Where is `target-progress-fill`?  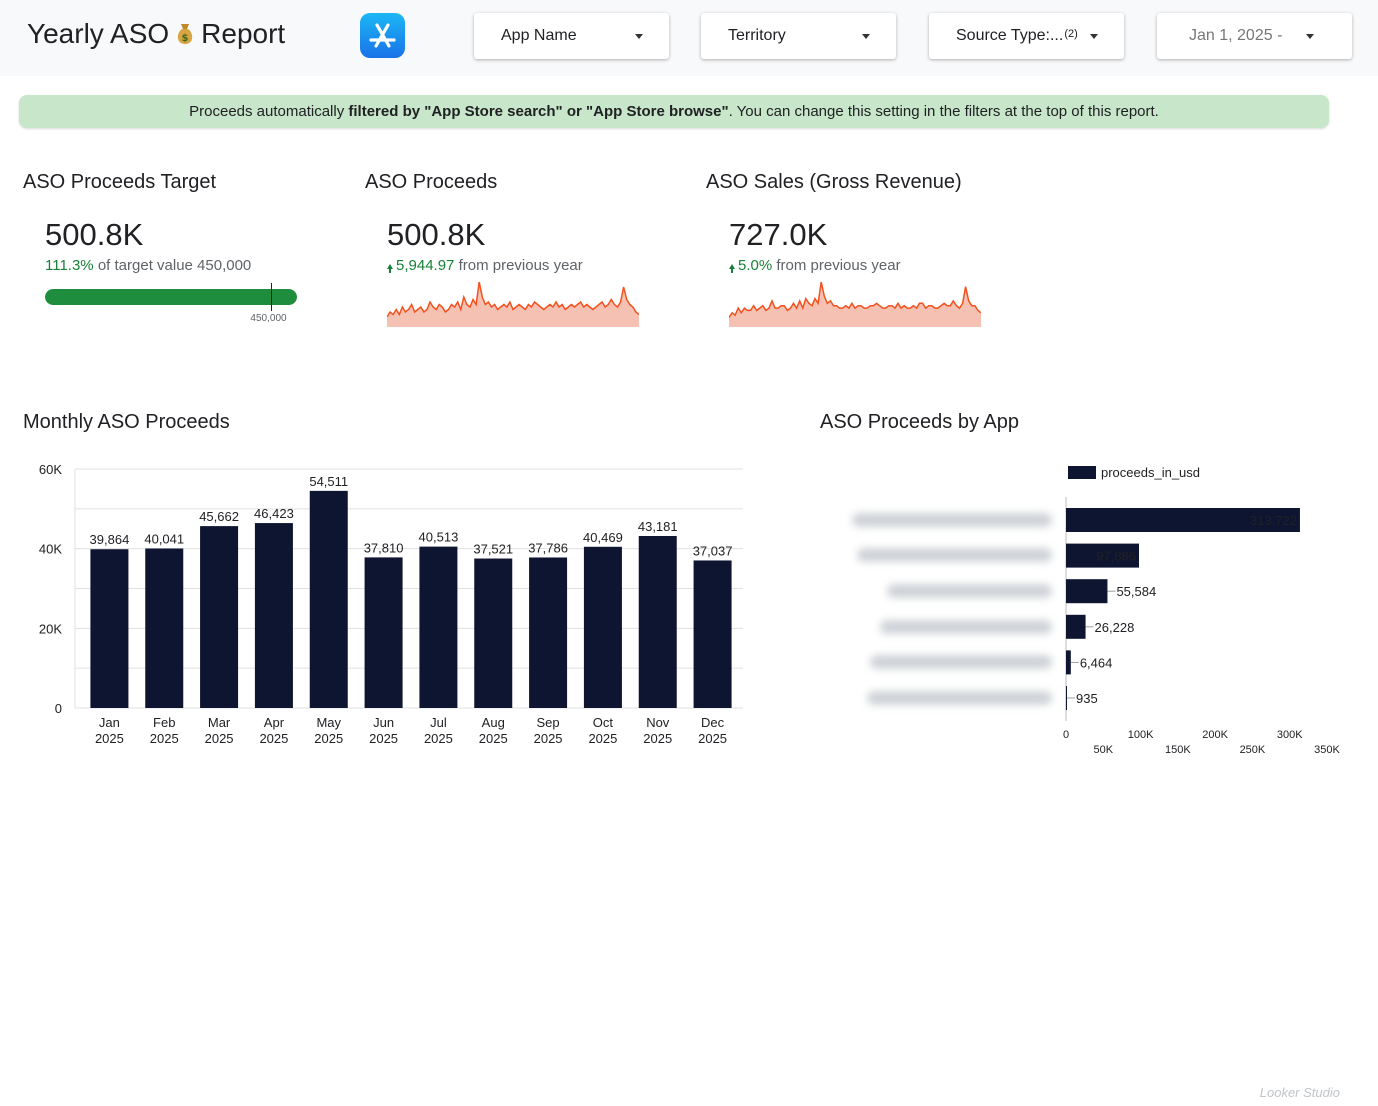 target-progress-fill is located at coordinates (171, 297).